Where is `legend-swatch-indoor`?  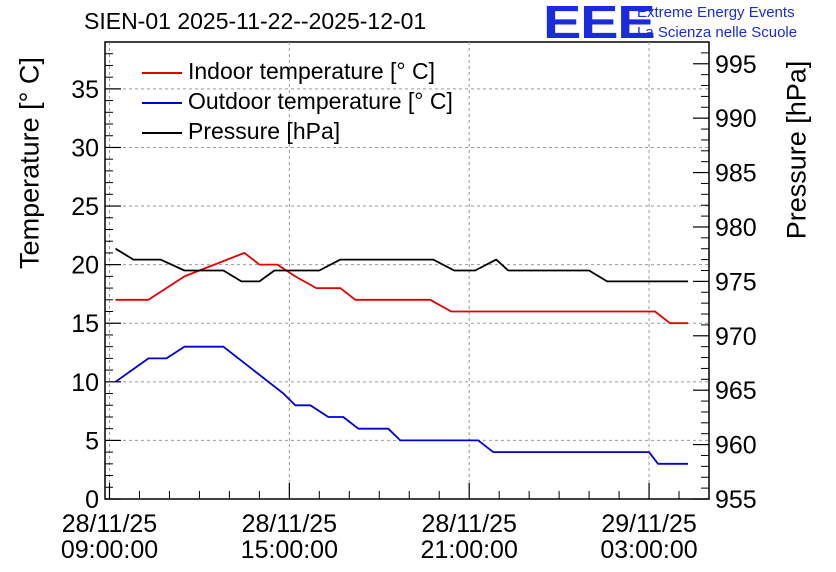 legend-swatch-indoor is located at coordinates (162, 73).